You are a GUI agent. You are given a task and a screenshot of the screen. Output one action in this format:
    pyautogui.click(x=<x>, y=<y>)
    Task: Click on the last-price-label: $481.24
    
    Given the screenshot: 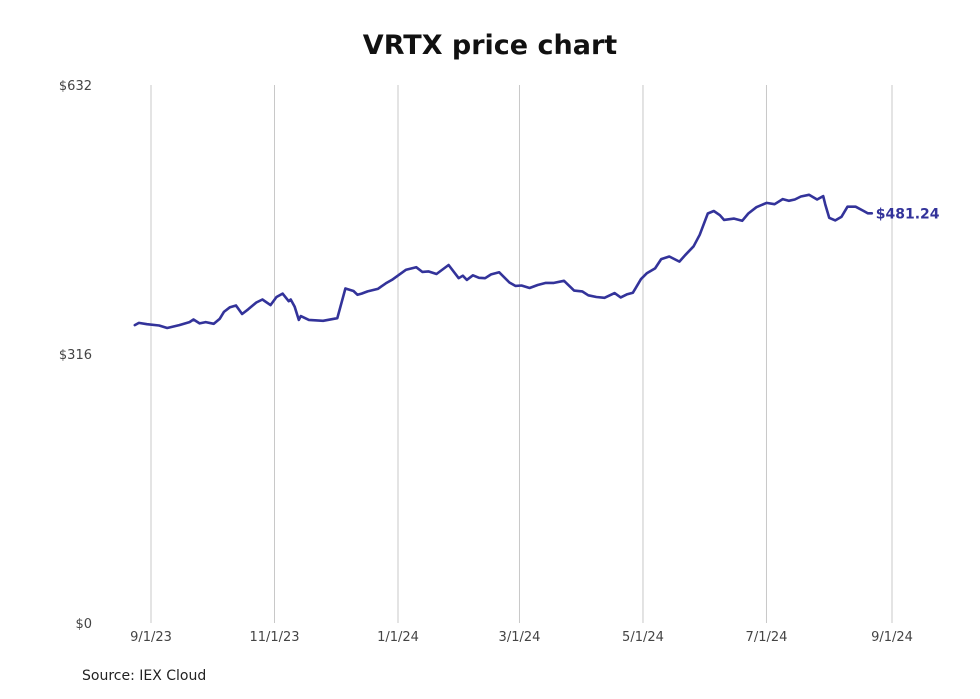 What is the action you would take?
    pyautogui.click(x=908, y=214)
    